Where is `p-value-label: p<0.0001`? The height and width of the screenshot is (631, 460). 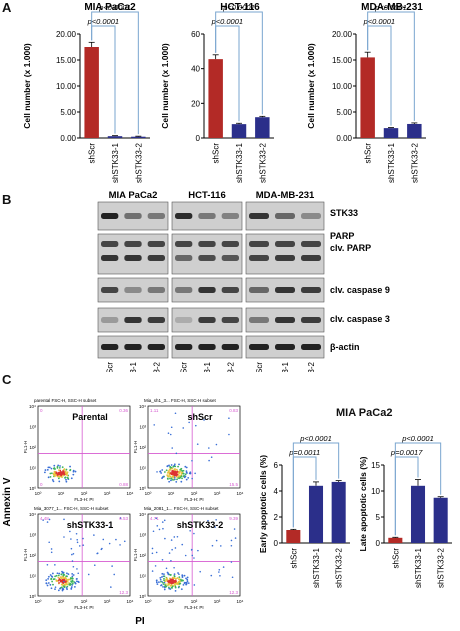
p-value-label: p<0.0001 is located at coordinates (315, 438).